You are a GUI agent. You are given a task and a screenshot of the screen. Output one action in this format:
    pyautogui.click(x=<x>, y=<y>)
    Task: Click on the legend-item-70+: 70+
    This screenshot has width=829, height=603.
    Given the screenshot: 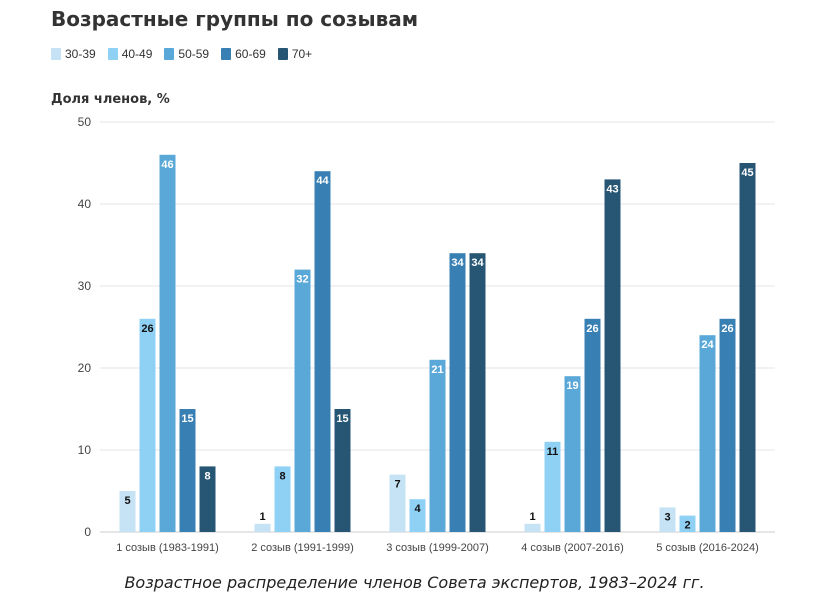 What is the action you would take?
    pyautogui.click(x=295, y=54)
    